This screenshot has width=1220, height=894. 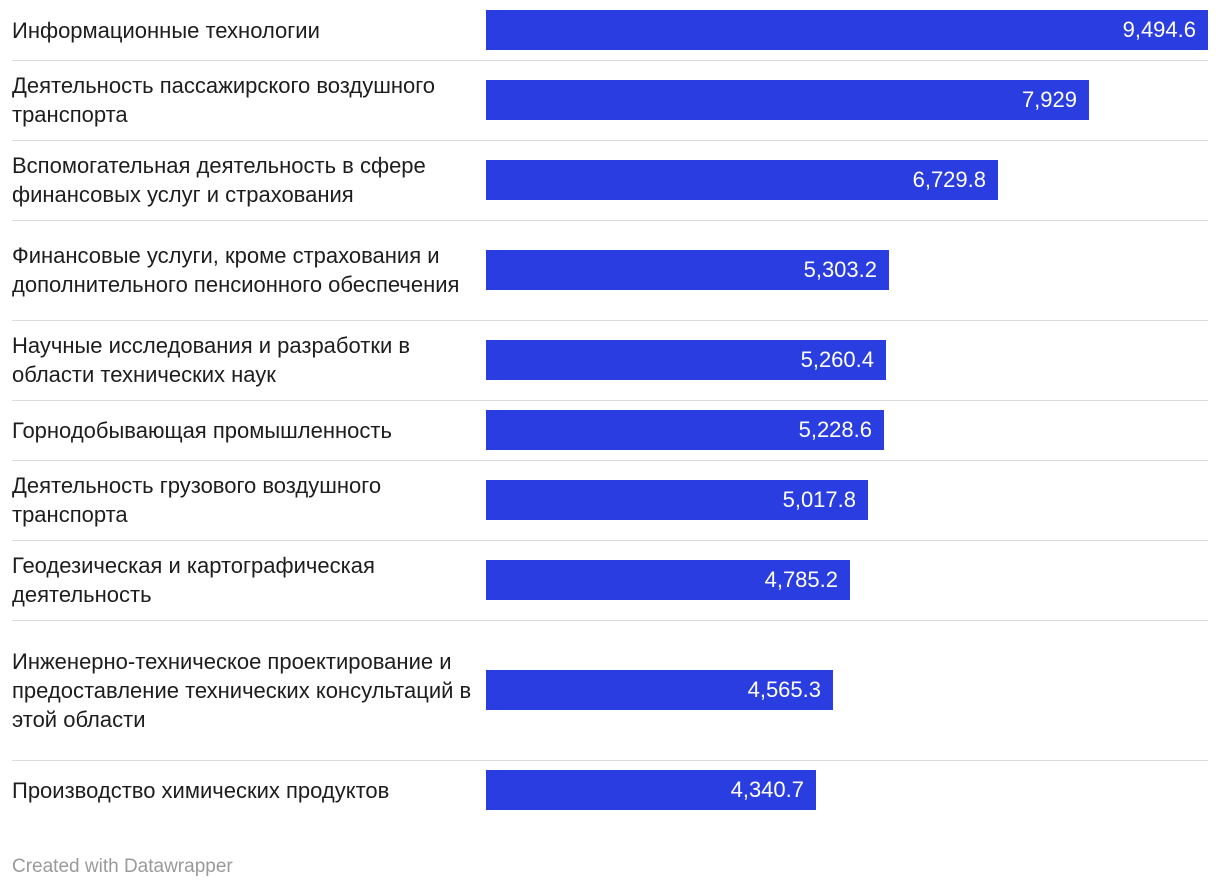 What do you see at coordinates (651, 790) in the screenshot?
I see `bar: 4,340.7` at bounding box center [651, 790].